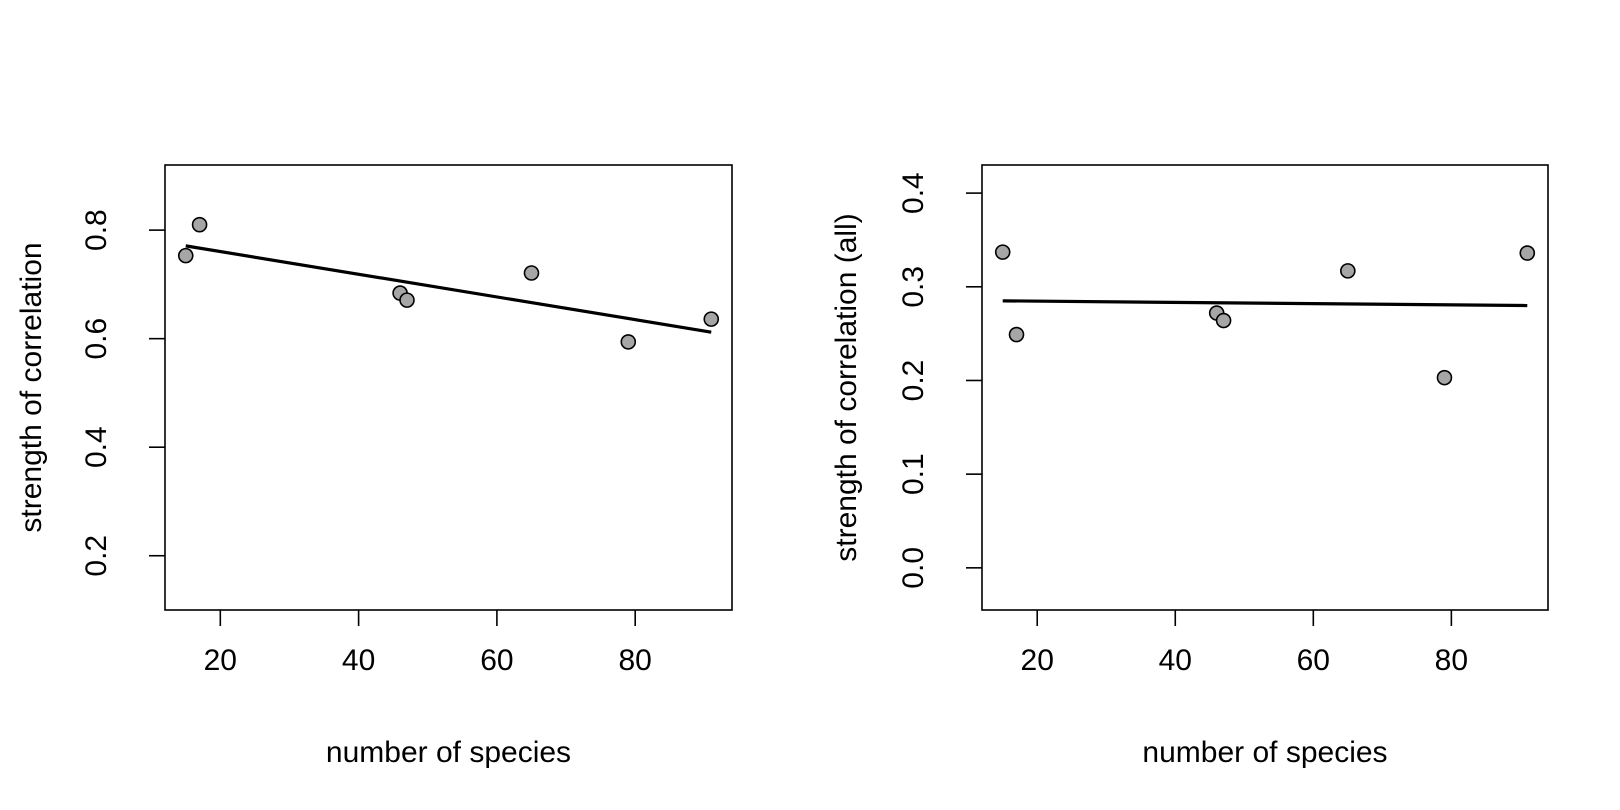  What do you see at coordinates (96, 230) in the screenshot?
I see `y-tick-label: 0.8` at bounding box center [96, 230].